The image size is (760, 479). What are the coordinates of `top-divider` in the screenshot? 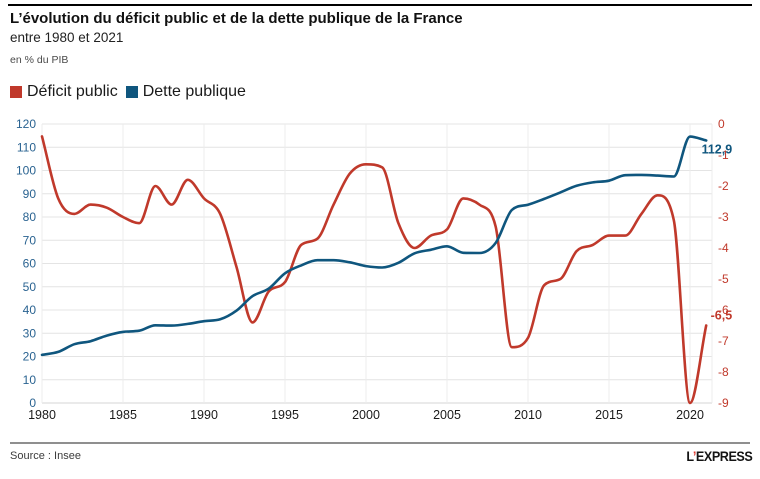 It's located at (380, 5).